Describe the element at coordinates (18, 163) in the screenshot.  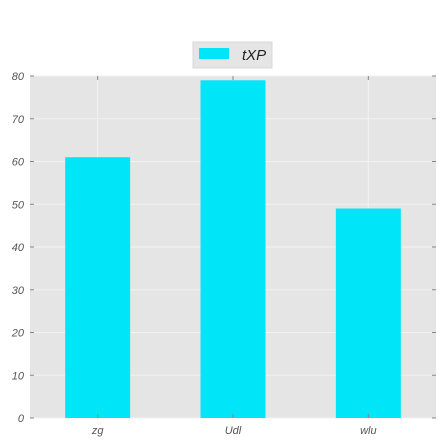
I see `y-tick-label: 60` at that location.